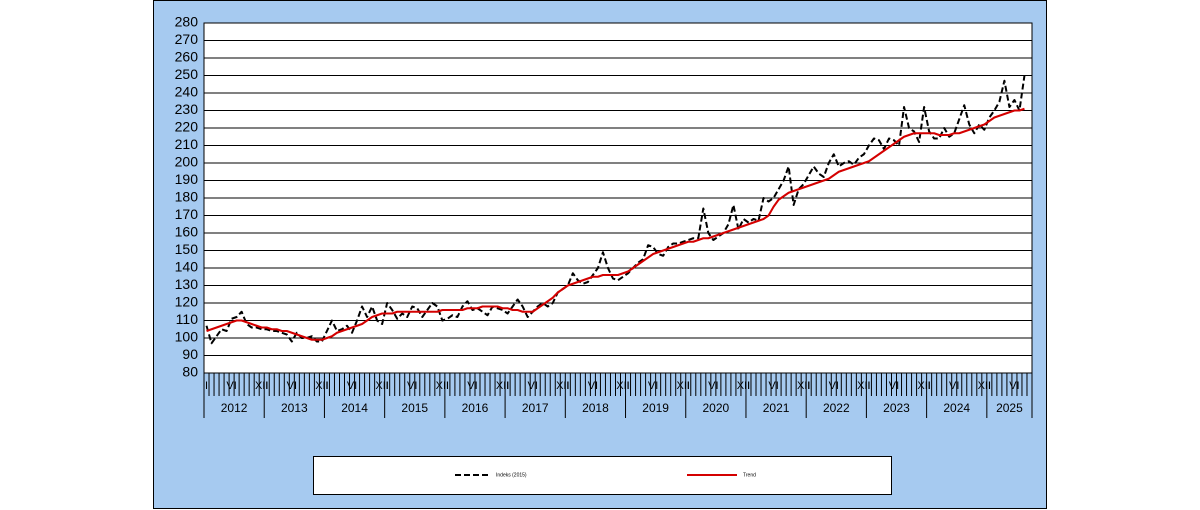 The height and width of the screenshot is (510, 1200). Describe the element at coordinates (836, 408) in the screenshot. I see `x-group-label: 2022` at that location.